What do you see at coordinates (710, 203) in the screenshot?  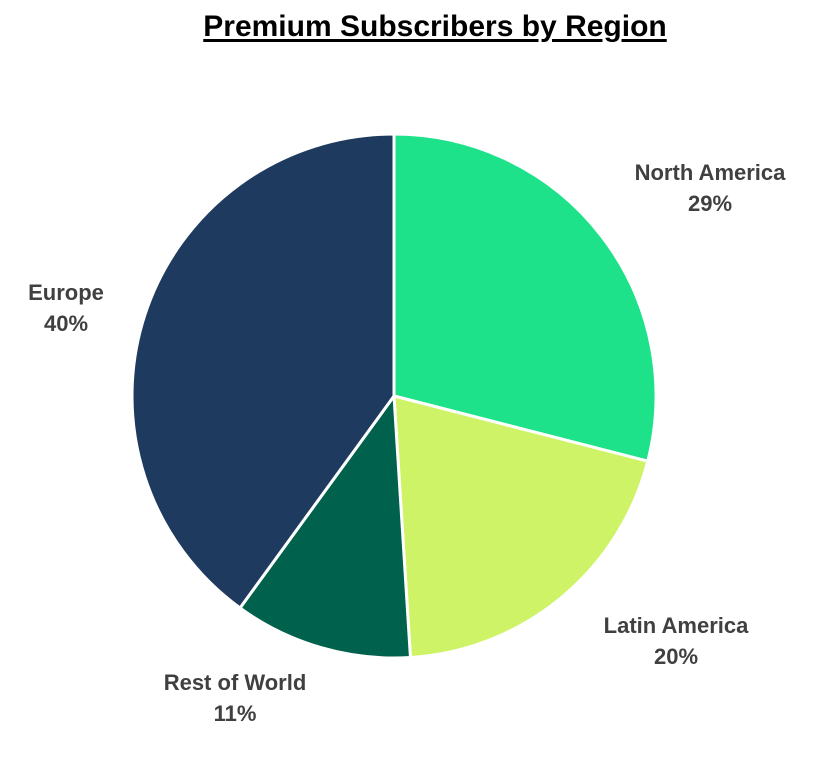 I see `slice-label-percent: 29%` at bounding box center [710, 203].